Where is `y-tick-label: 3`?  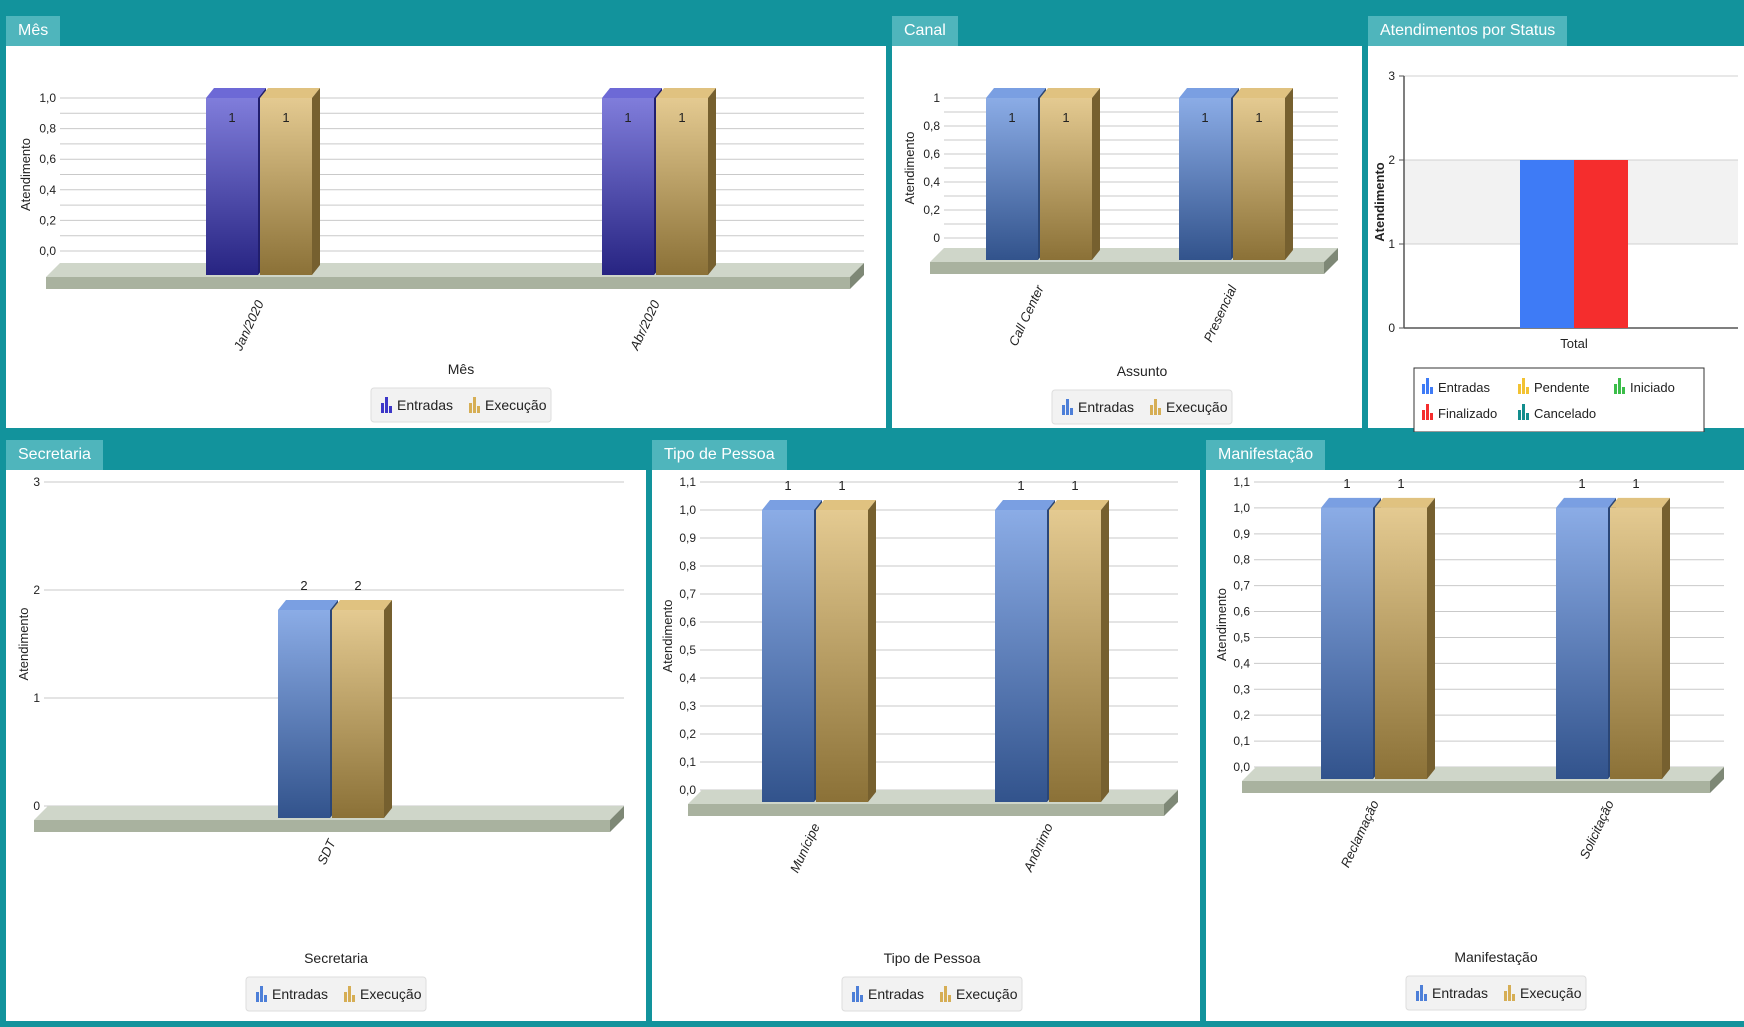 y-tick-label: 3 is located at coordinates (36, 482).